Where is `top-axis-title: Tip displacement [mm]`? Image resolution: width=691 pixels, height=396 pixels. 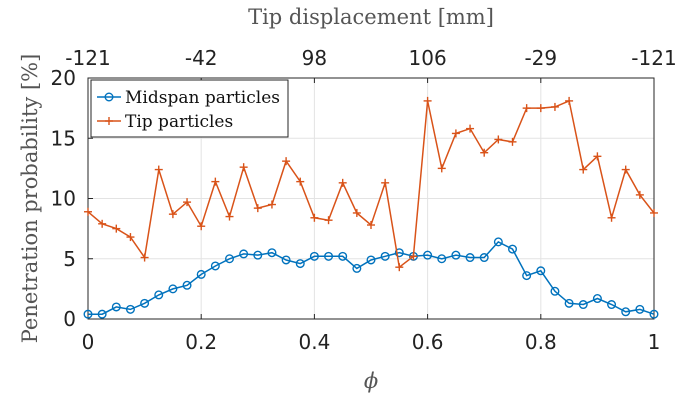 top-axis-title: Tip displacement [mm] is located at coordinates (371, 17).